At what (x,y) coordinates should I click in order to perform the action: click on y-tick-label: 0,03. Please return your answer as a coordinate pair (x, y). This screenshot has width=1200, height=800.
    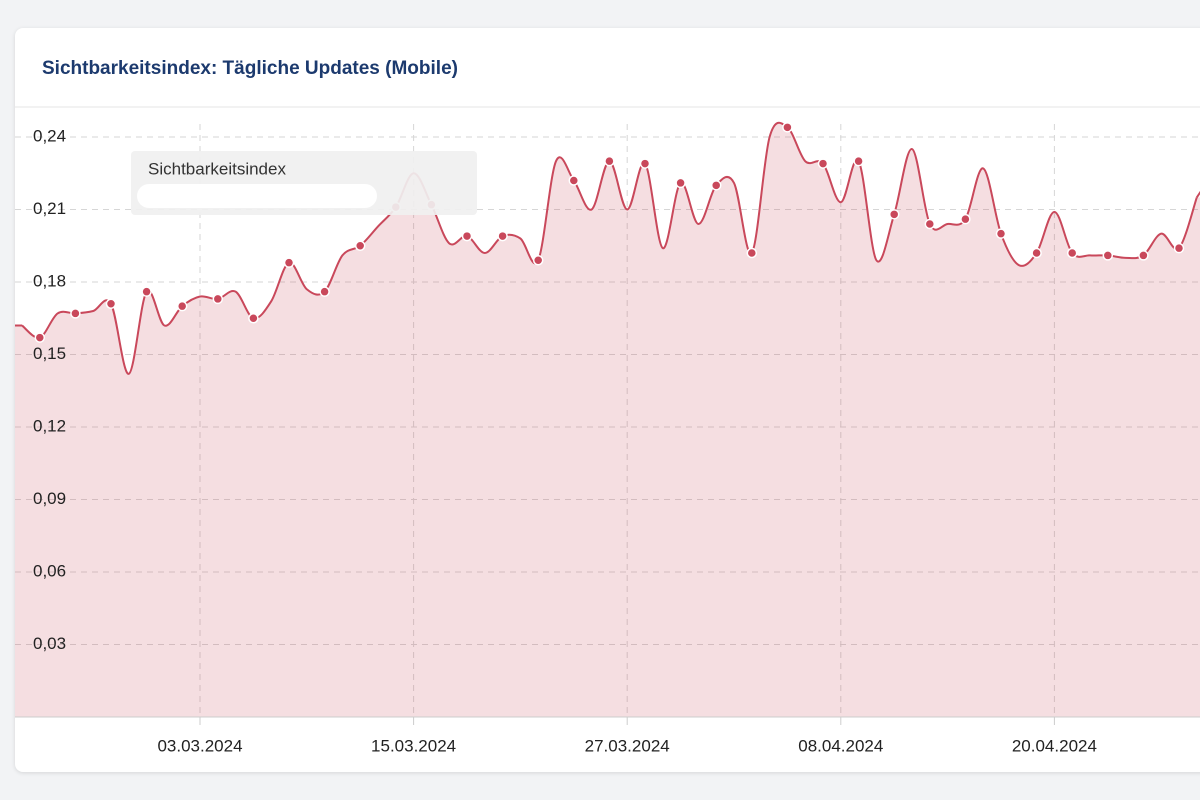
    Looking at the image, I should click on (49, 643).